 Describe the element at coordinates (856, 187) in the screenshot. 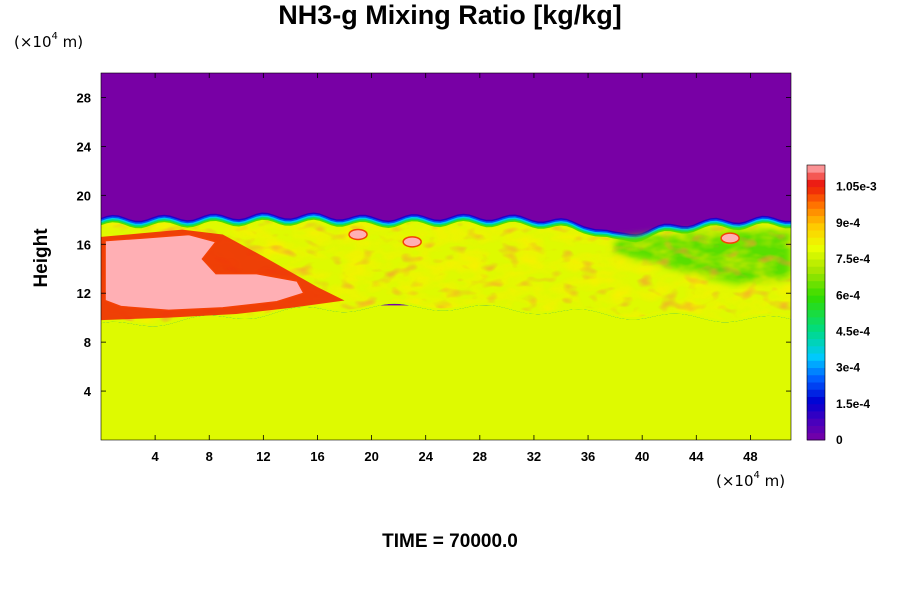

I see `colorbar-tick-label: 1.05e-3` at that location.